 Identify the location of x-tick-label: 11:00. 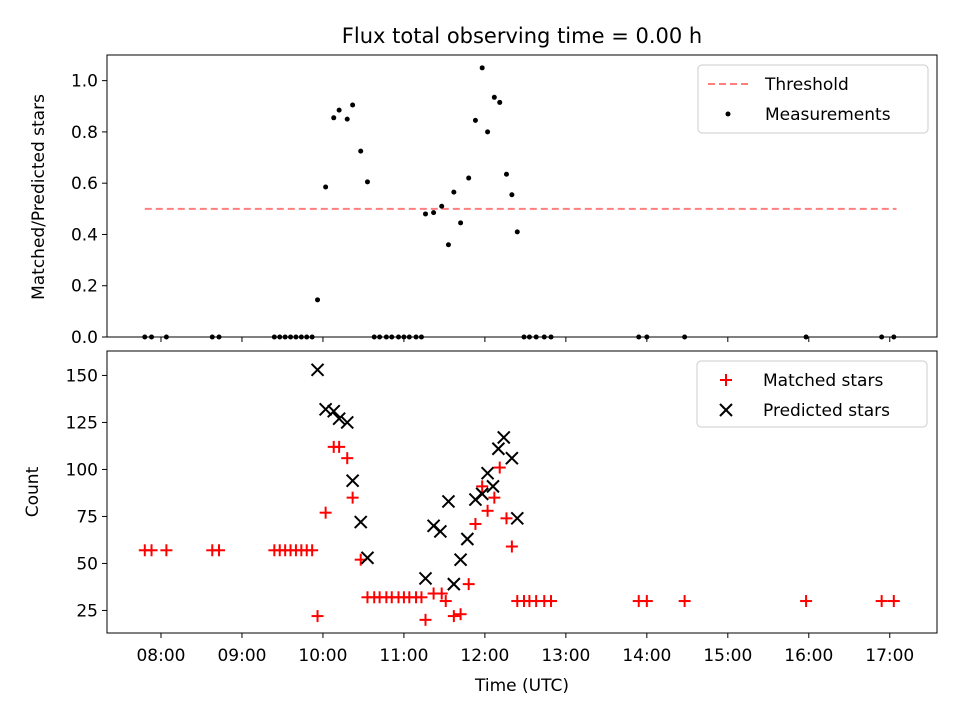
(403, 656).